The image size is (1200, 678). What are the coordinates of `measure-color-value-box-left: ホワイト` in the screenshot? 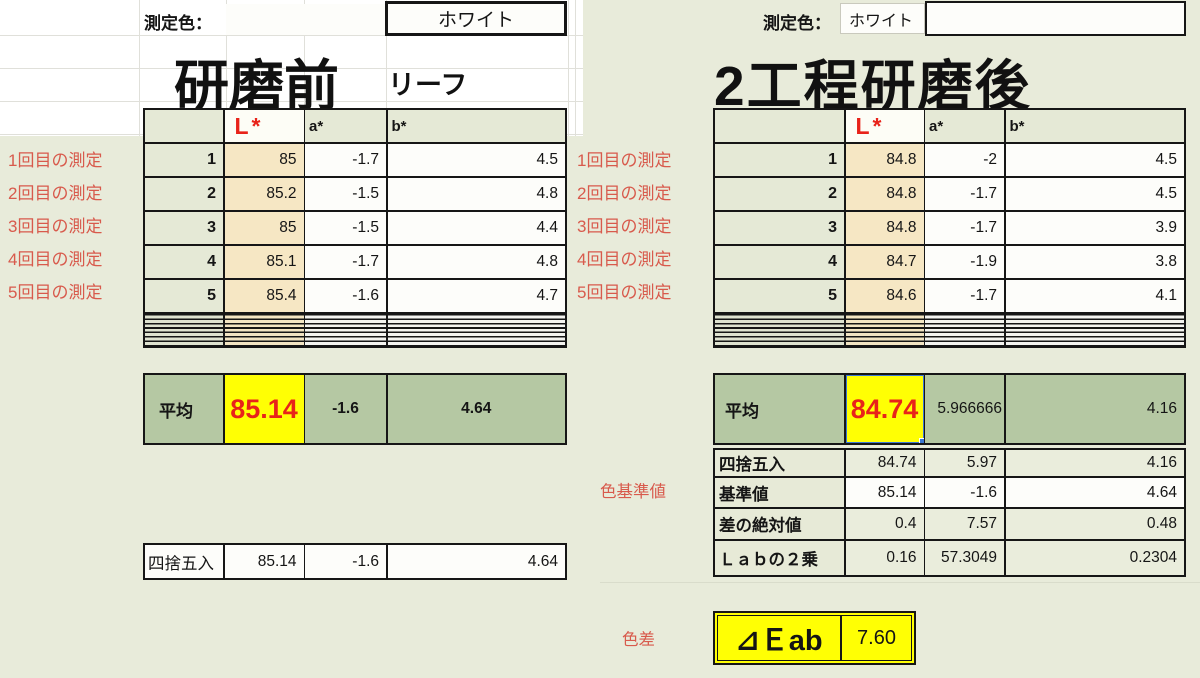 It's located at (476, 18).